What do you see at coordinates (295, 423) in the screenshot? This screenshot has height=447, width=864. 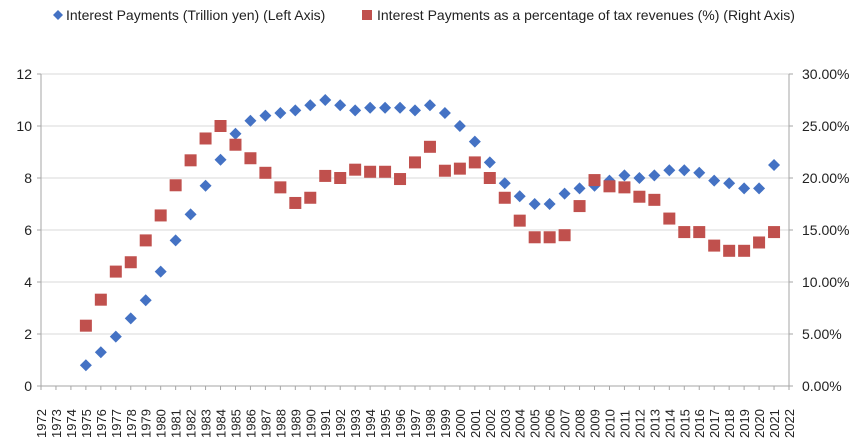 I see `x-tick-label: 1989` at bounding box center [295, 423].